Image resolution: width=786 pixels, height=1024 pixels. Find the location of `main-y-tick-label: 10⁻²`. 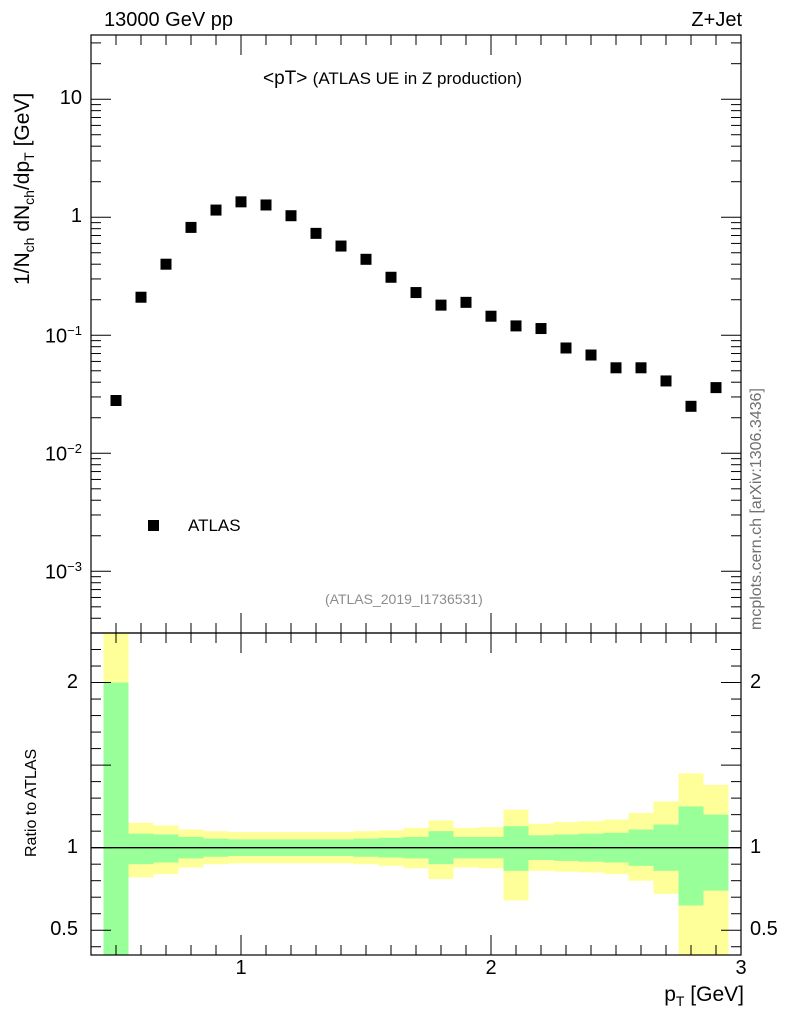

main-y-tick-label: 10⁻² is located at coordinates (63, 453).